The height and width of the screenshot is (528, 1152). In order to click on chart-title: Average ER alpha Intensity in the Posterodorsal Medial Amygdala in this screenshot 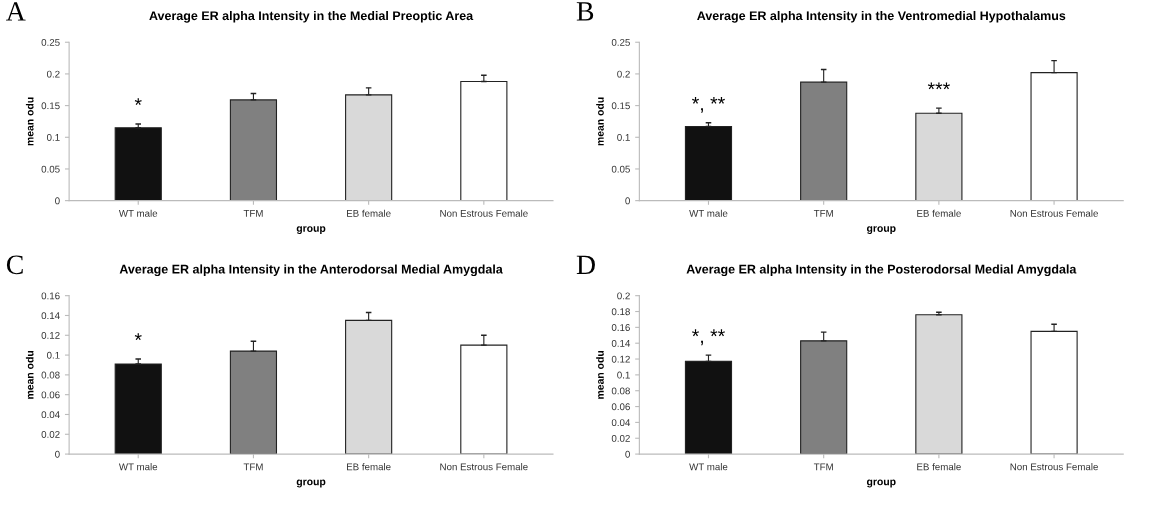, I will do `click(881, 270)`.